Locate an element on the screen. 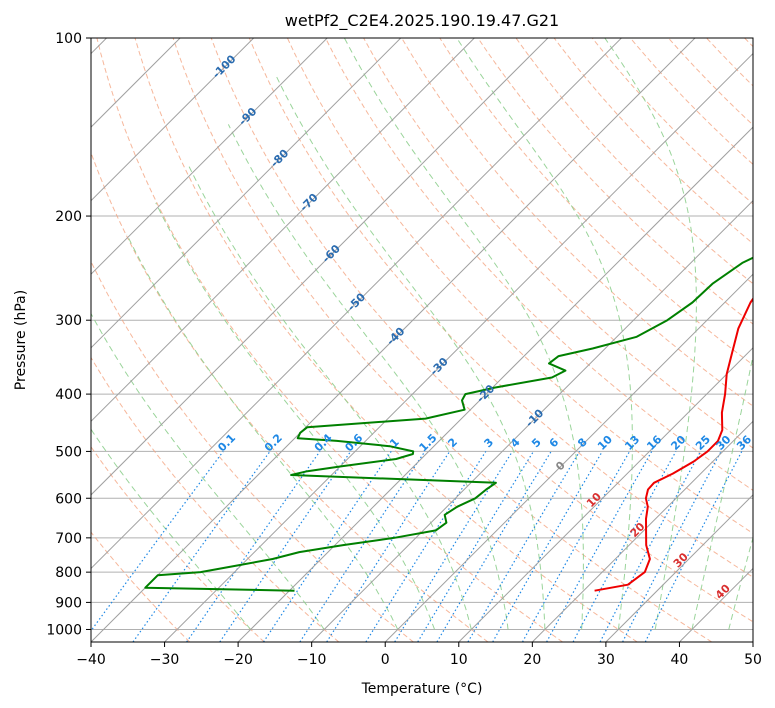  y-axis-label: Pressure (hPa) is located at coordinates (21, 340).